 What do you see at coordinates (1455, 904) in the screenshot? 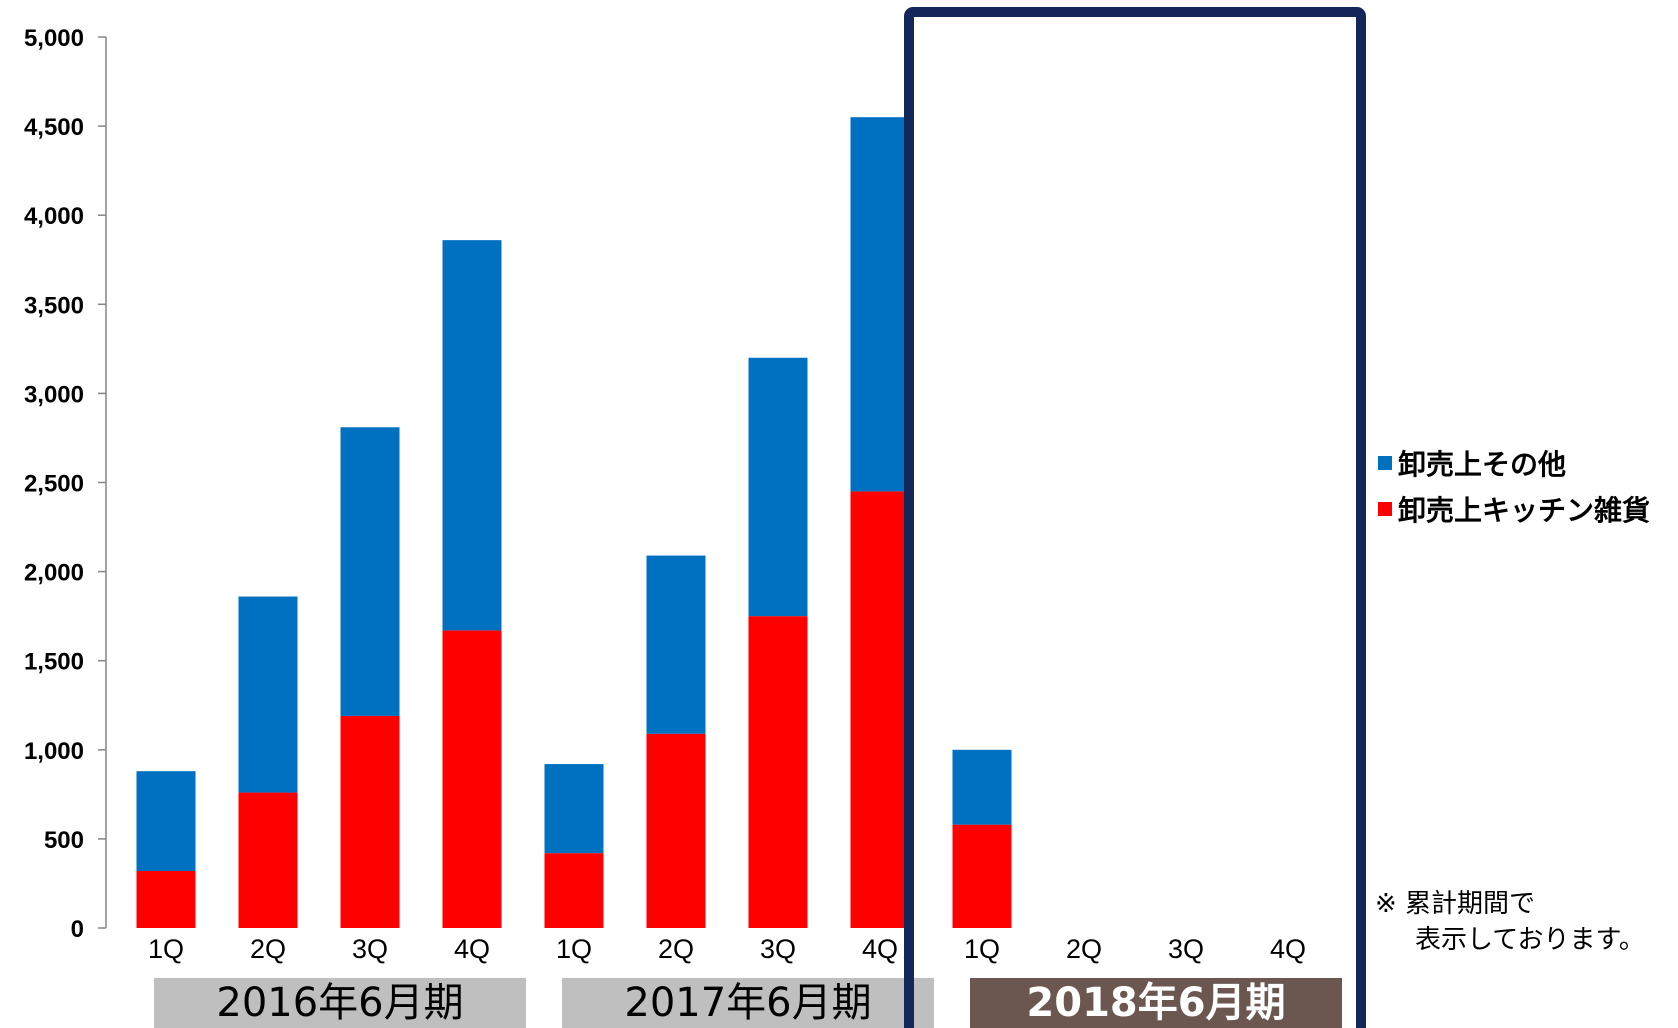
I see `footnote-line-1: ※ 累計期間で` at bounding box center [1455, 904].